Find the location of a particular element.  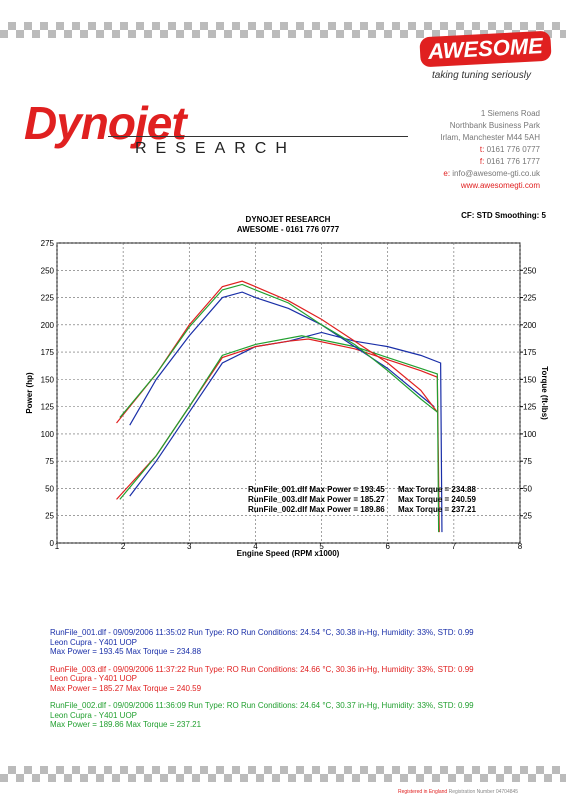

dynojet-logo: Dynojet is located at coordinates (105, 123).